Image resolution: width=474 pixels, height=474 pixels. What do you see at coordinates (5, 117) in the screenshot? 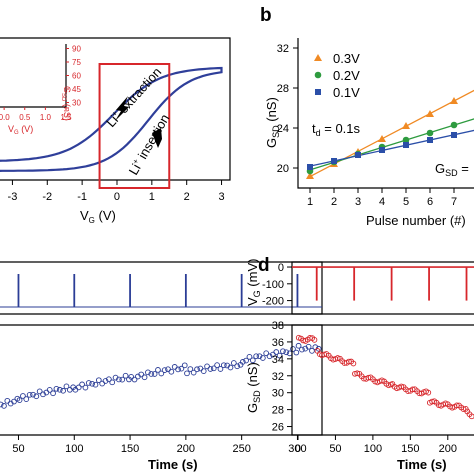
I see `inset-xtick-label: 0.0` at bounding box center [5, 117].